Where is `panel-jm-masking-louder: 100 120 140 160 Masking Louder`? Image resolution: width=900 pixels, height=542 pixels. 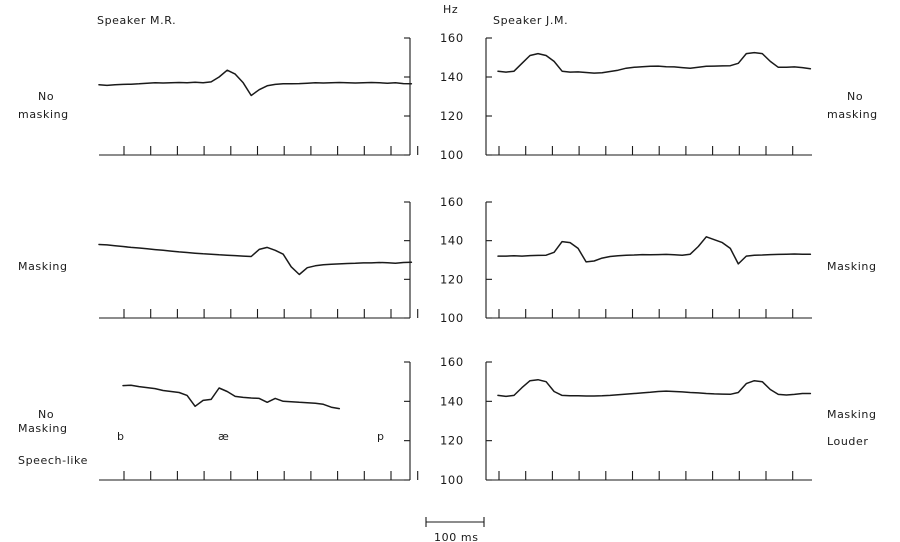
panel-jm-masking-louder: 100 120 140 160 Masking Louder is located at coordinates (658, 421).